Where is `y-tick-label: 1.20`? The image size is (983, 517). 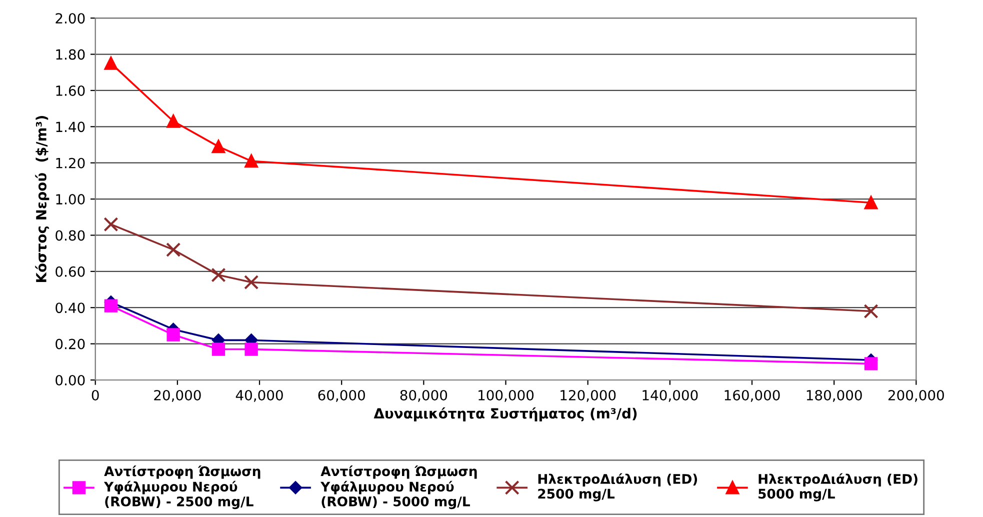
y-tick-label: 1.20 is located at coordinates (70, 163).